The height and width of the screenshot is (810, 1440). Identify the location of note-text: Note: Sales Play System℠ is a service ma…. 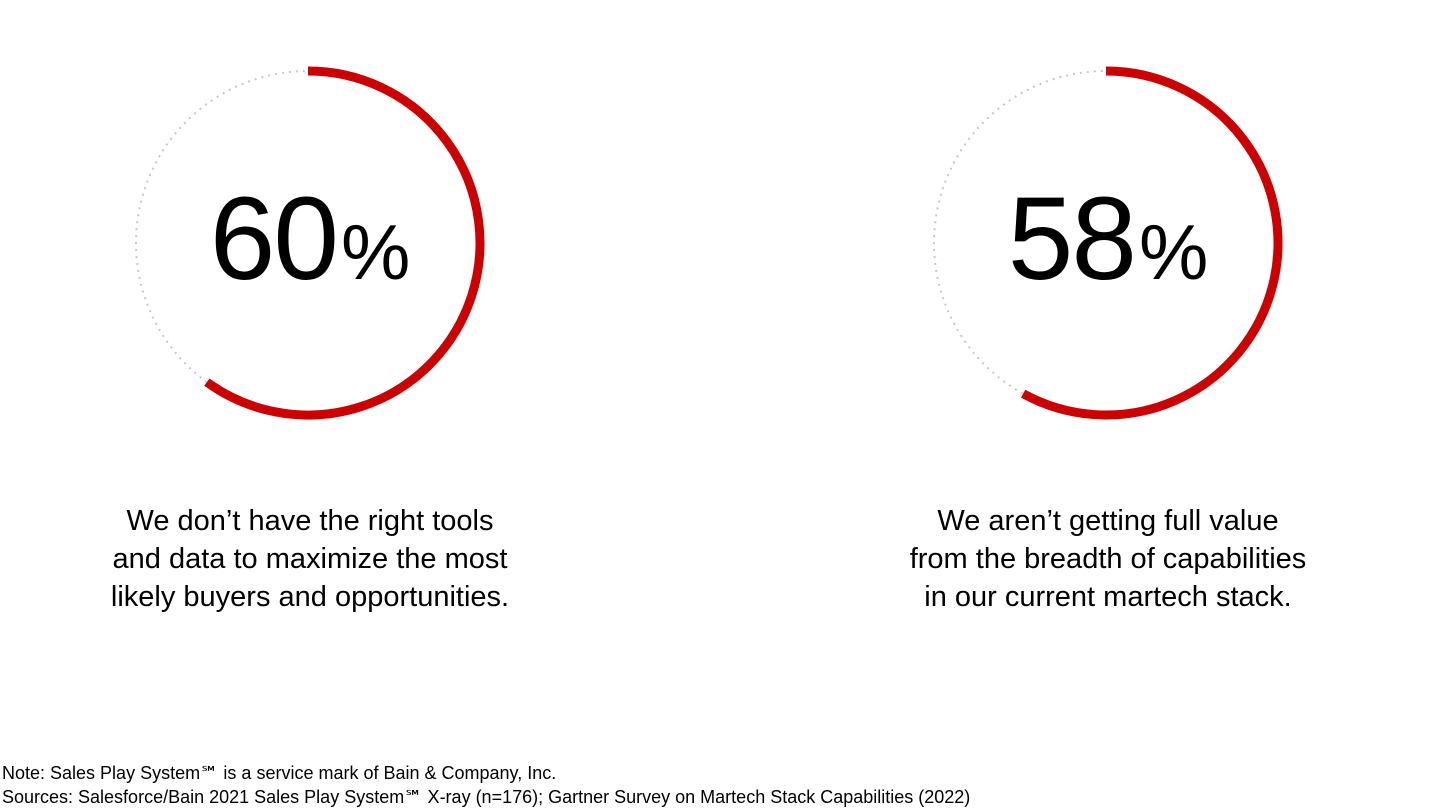
(279, 773).